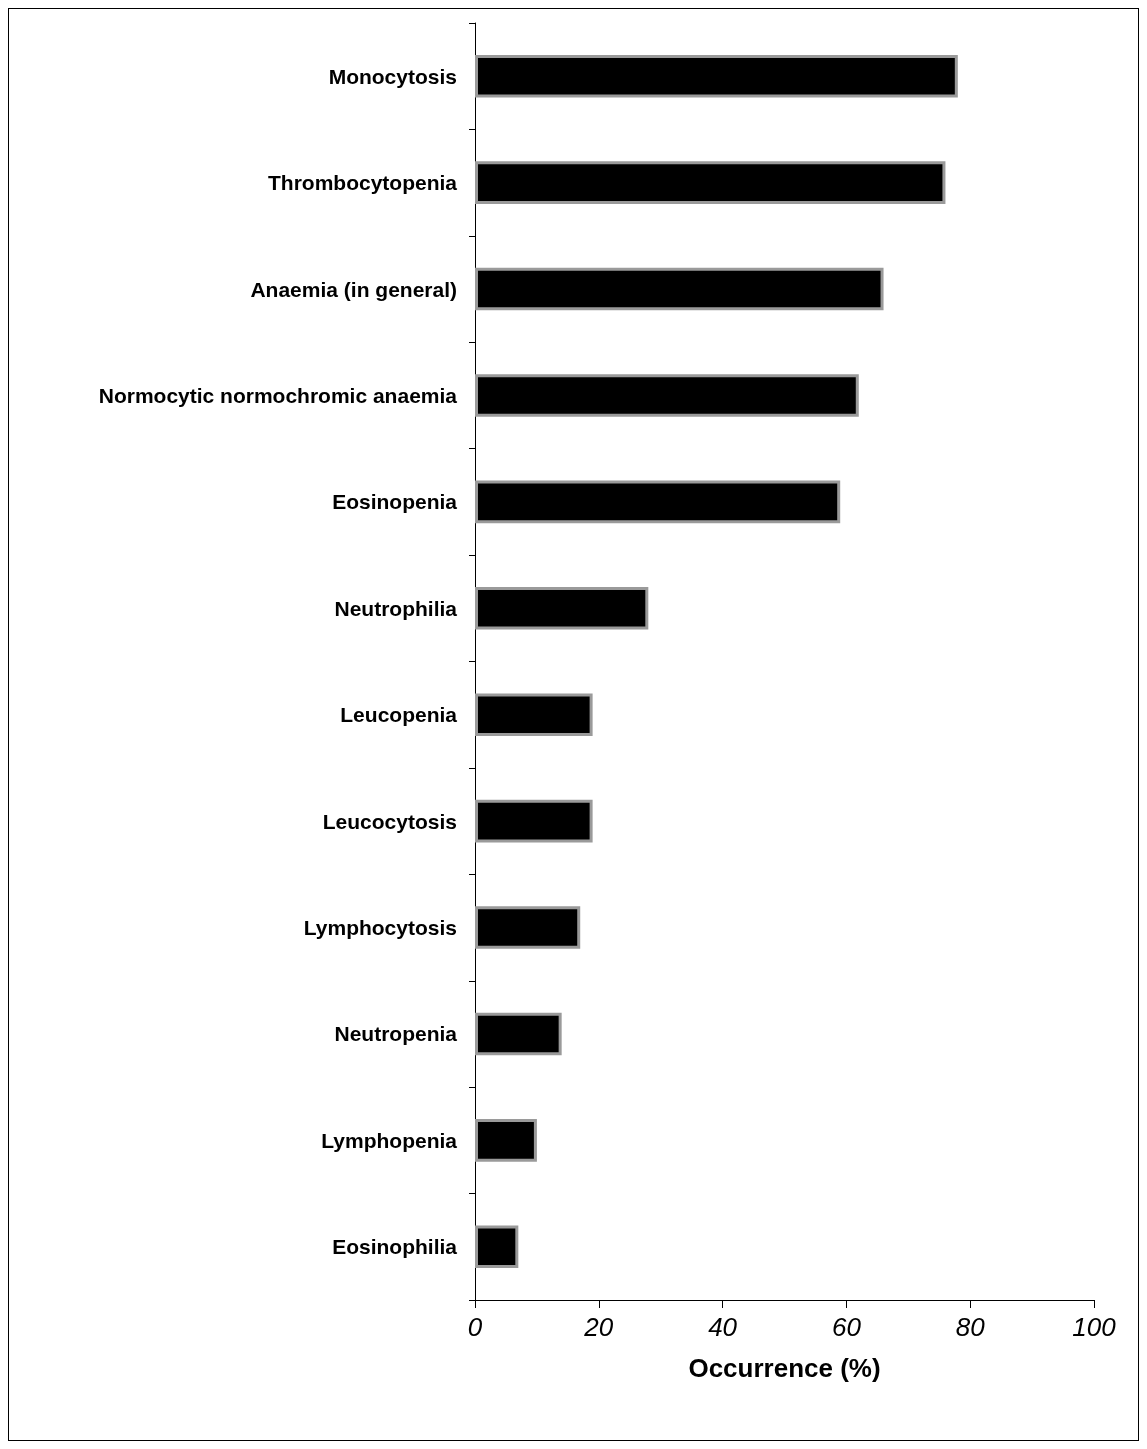 The height and width of the screenshot is (1449, 1147). Describe the element at coordinates (396, 1034) in the screenshot. I see `y-tick-label: Neutropenia` at that location.